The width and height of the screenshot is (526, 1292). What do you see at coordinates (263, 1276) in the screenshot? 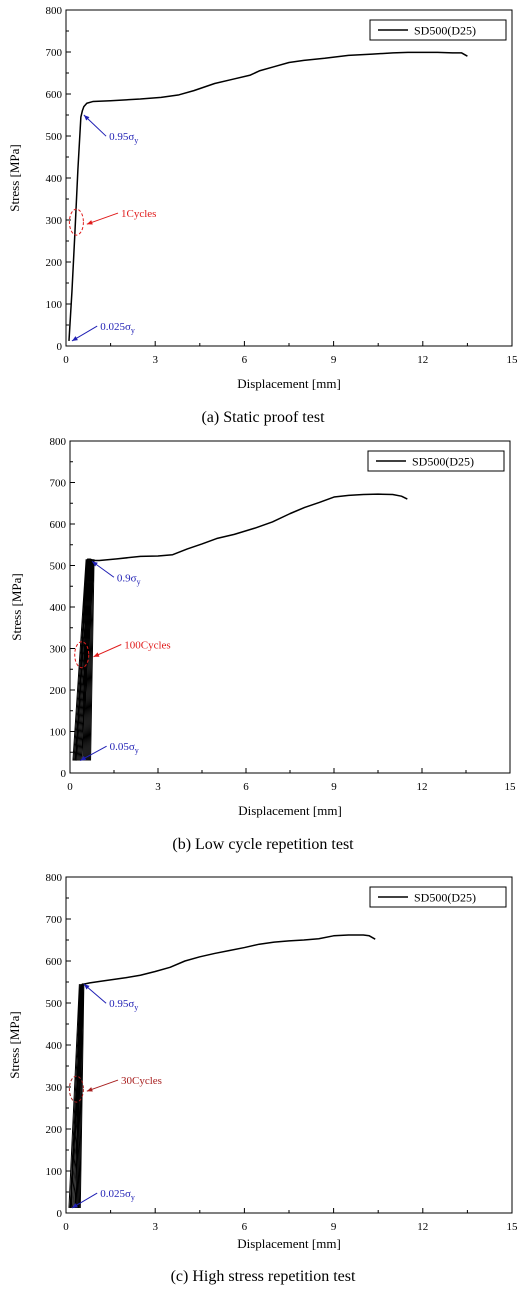
I see `chart-caption: (c) High stress repetition test` at bounding box center [263, 1276].